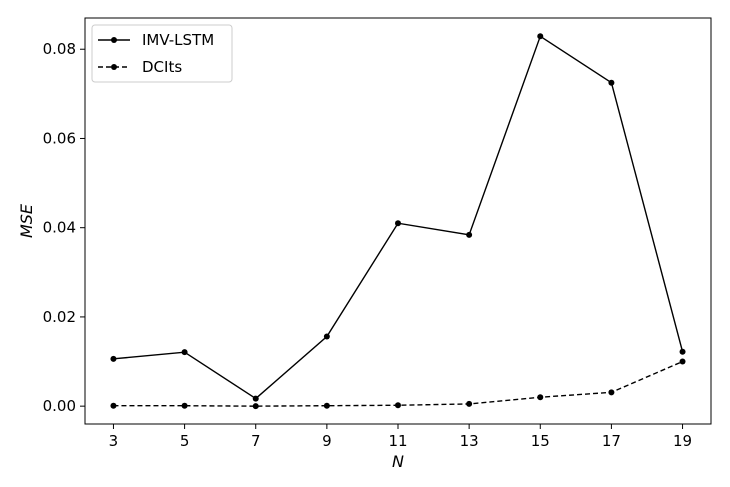 The width and height of the screenshot is (730, 487). I want to click on y-axis-label: MSE, so click(26, 220).